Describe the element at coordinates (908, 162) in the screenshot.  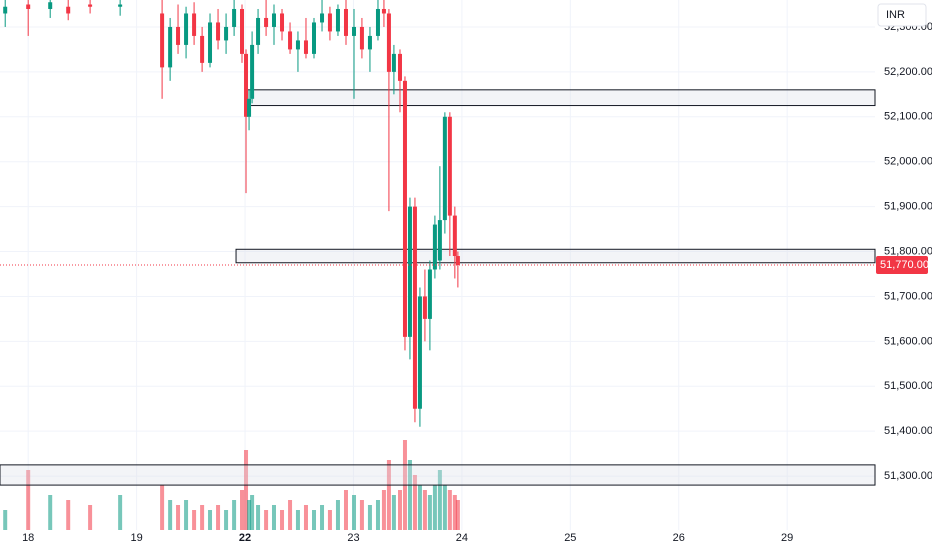
I see `y-tick-label: 52,000.00` at that location.